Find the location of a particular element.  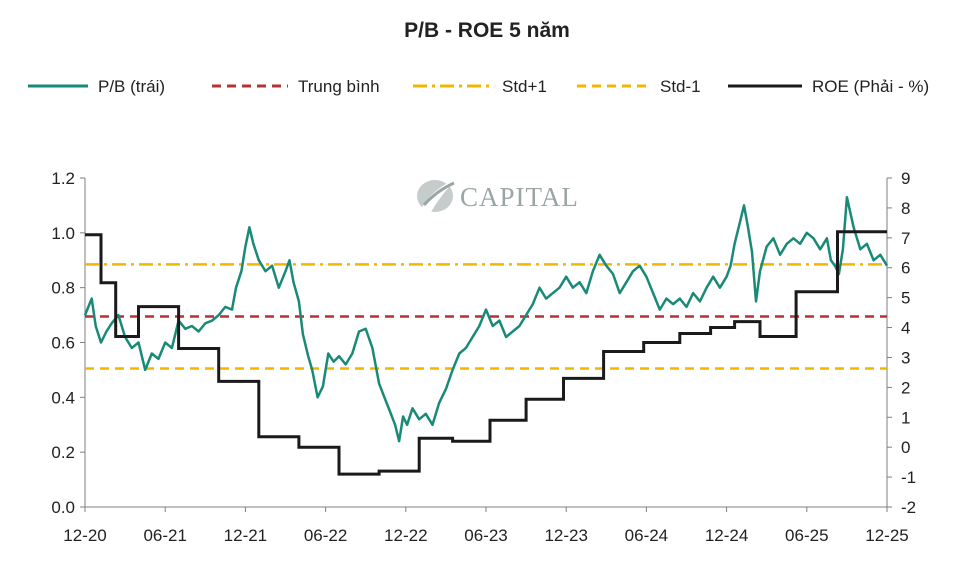

capital-logo-icon is located at coordinates (437, 195).